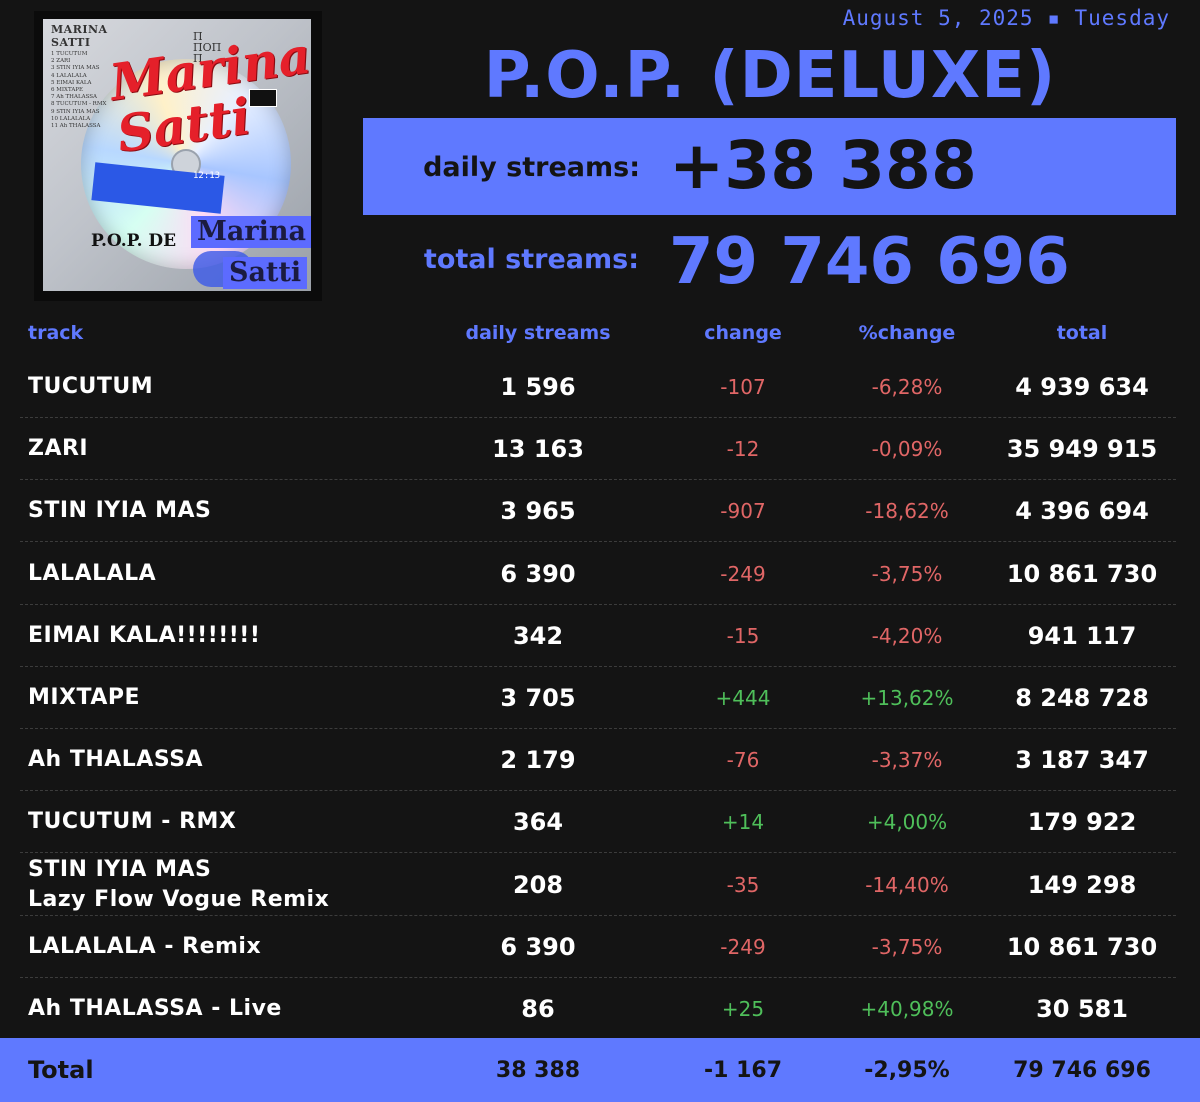 Image resolution: width=1200 pixels, height=1102 pixels. Describe the element at coordinates (61, 61) in the screenshot. I see `cover-track-item: 2 ZARI` at that location.